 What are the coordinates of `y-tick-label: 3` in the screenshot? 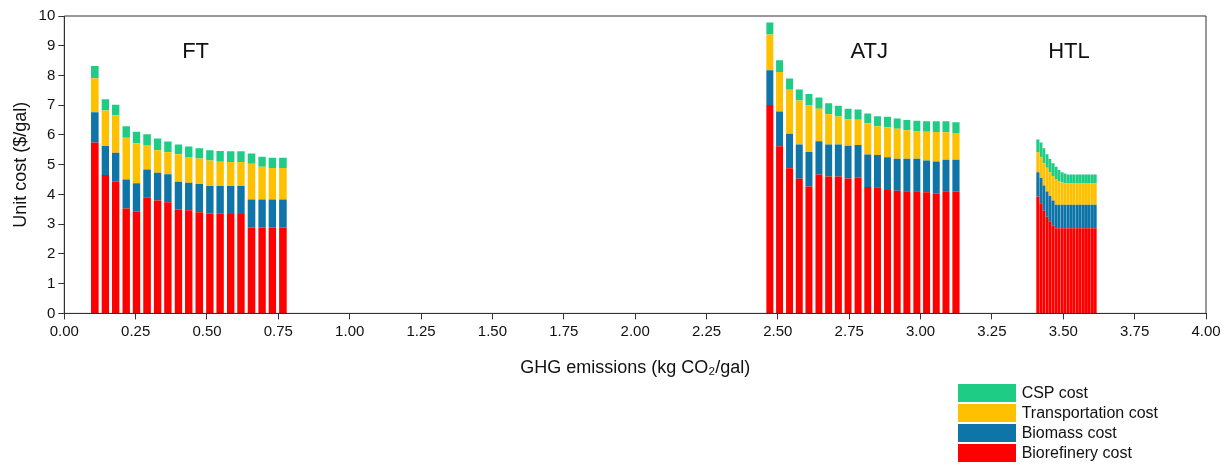 It's located at (51, 223).